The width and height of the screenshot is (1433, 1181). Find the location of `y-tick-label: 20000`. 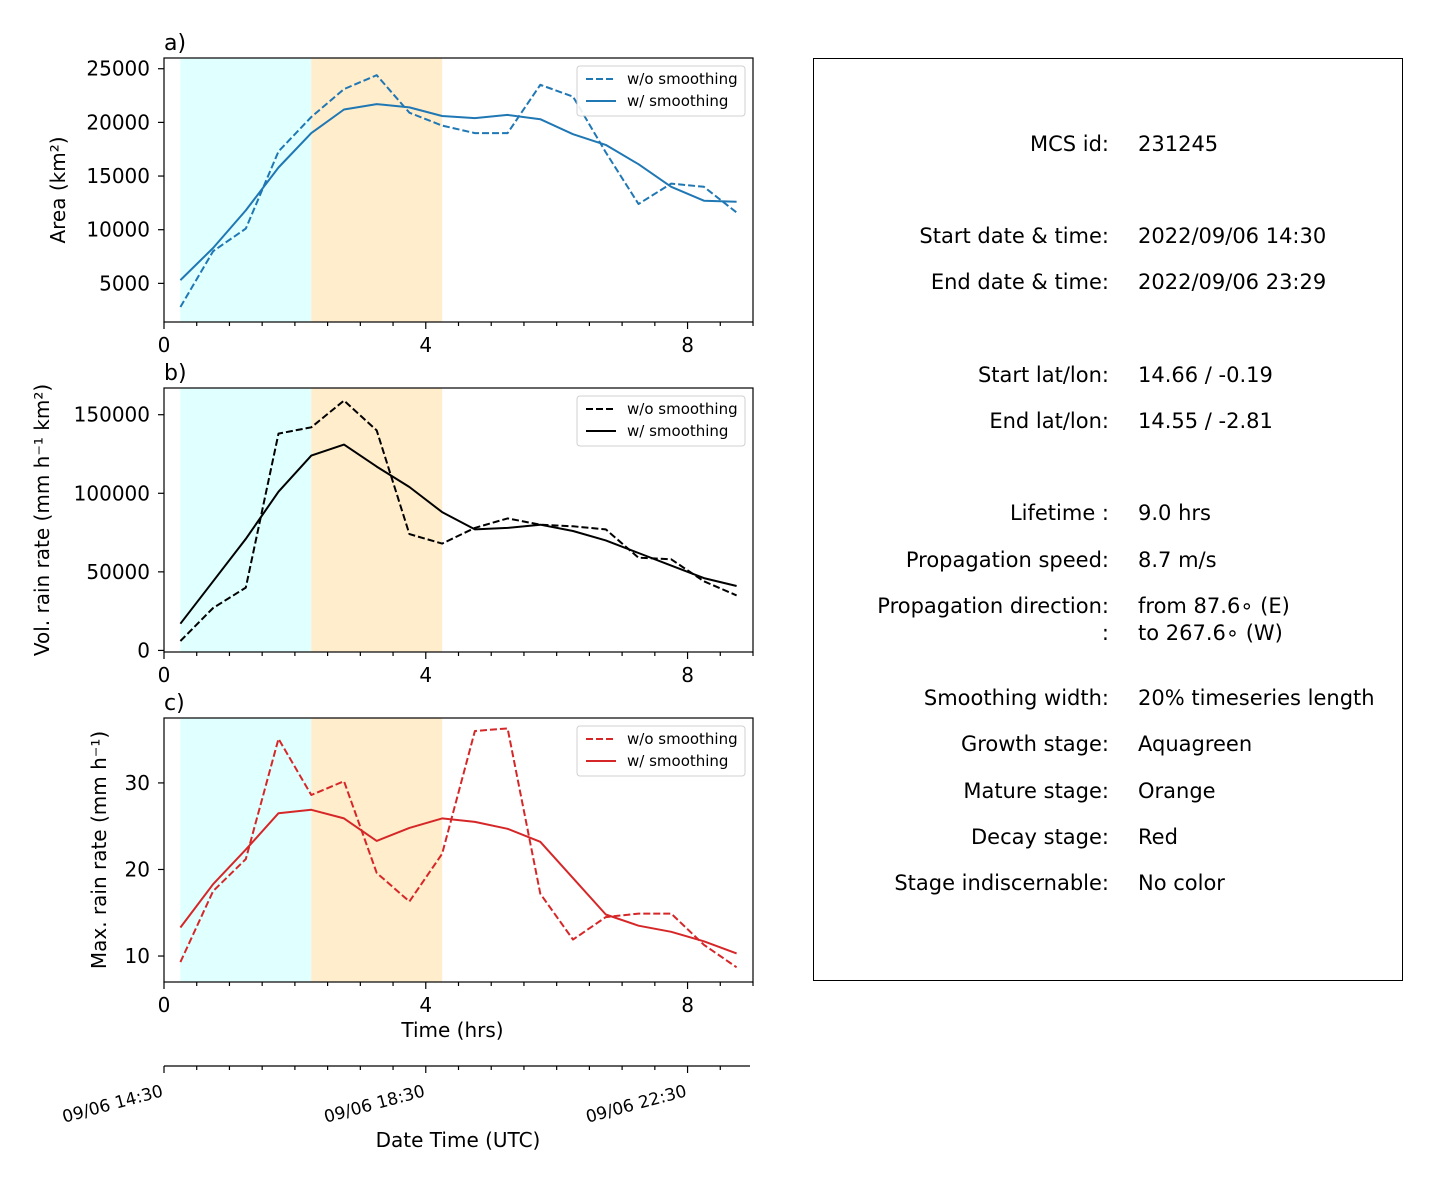

y-tick-label: 20000 is located at coordinates (118, 122).